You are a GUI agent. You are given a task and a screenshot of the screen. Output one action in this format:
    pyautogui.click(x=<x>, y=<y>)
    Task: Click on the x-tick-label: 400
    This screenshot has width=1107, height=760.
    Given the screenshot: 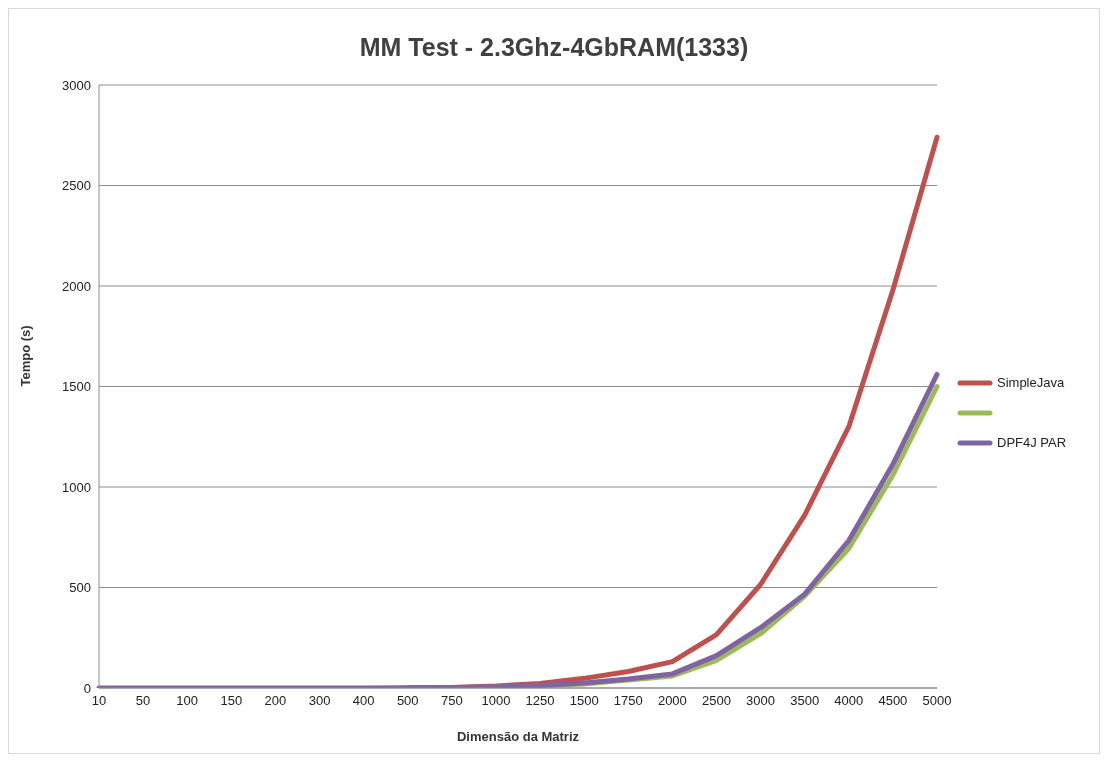 What is the action you would take?
    pyautogui.click(x=363, y=701)
    